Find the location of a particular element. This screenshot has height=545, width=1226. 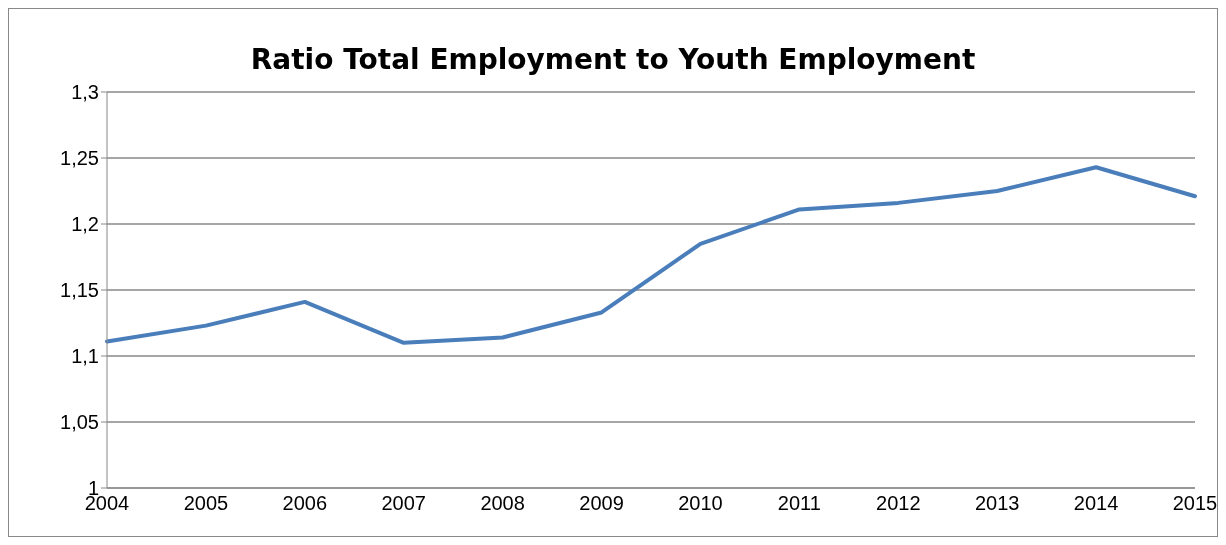

y-tick-label: 1,3 is located at coordinates (85, 92).